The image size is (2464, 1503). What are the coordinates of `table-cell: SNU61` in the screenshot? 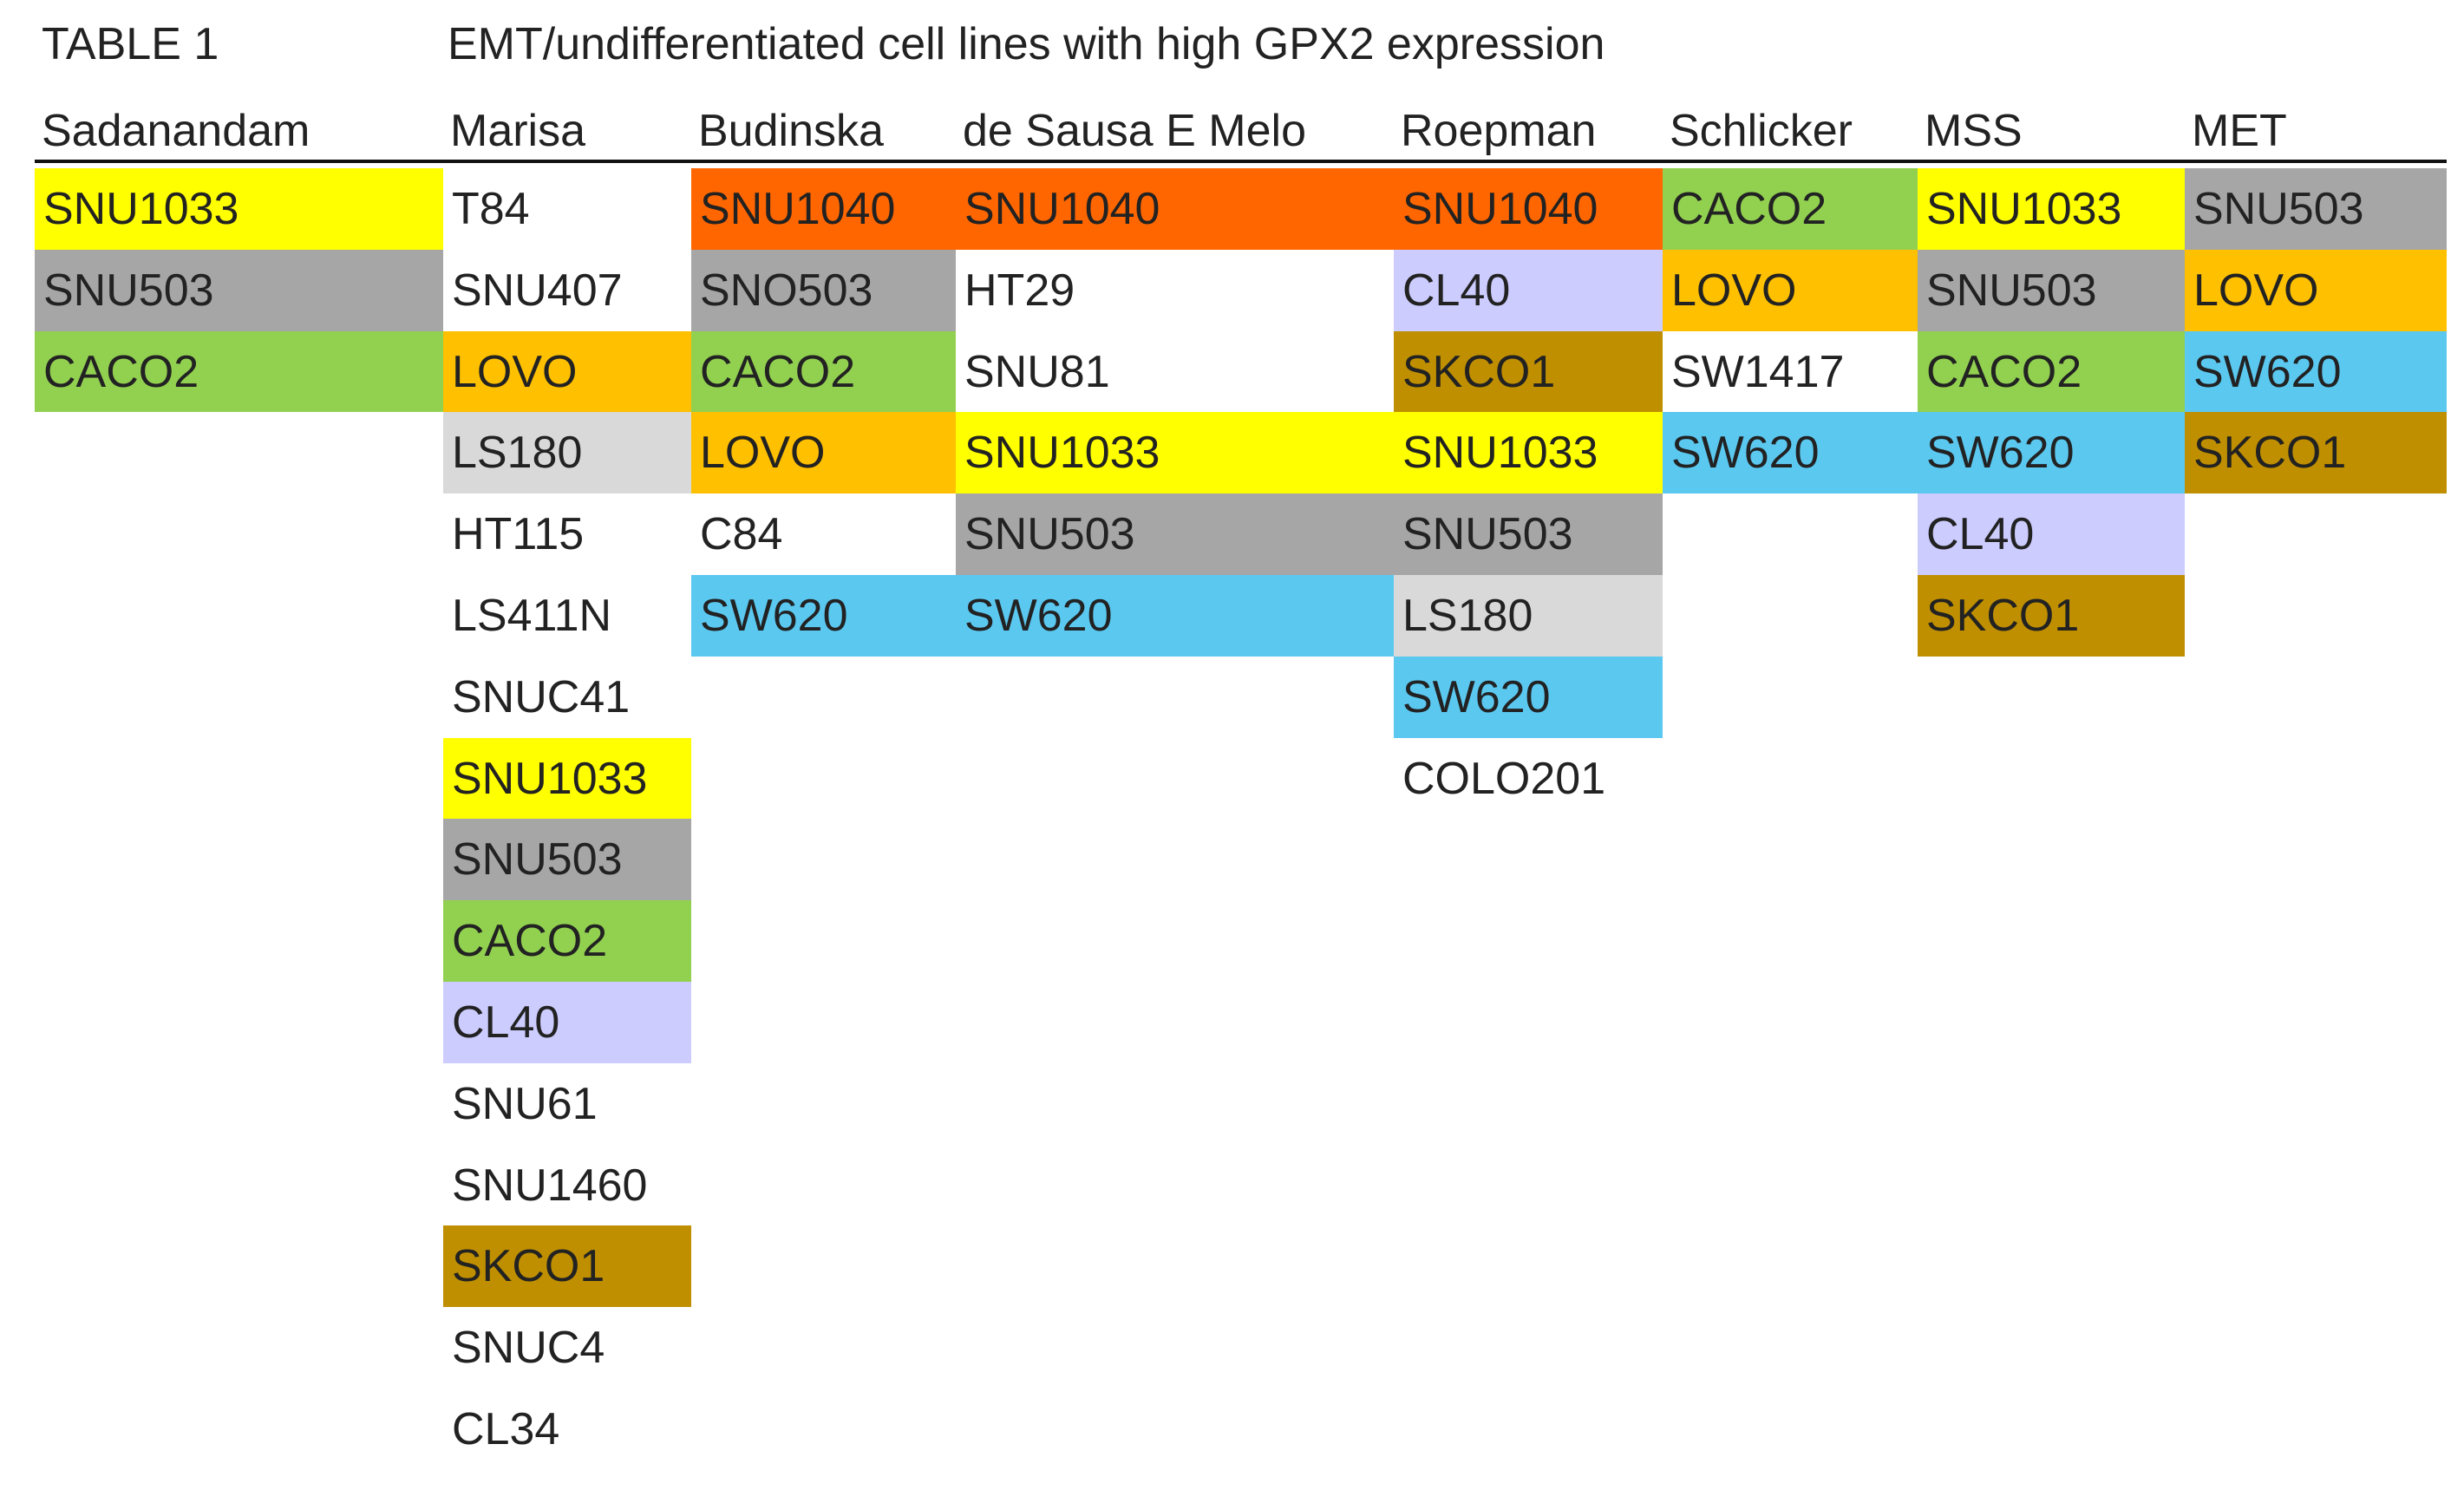 It's located at (525, 1103).